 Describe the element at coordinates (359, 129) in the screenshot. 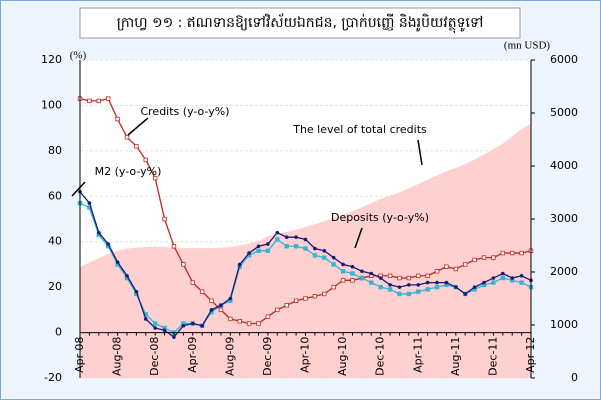

I see `series-label: The level of total credits` at that location.